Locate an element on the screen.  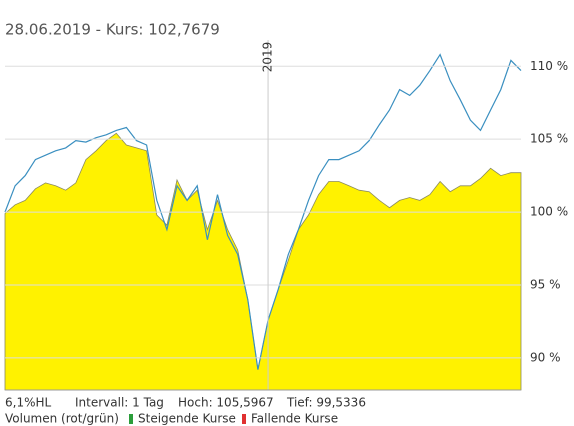
stat: Intervall: 1 Tag is located at coordinates (119, 403).